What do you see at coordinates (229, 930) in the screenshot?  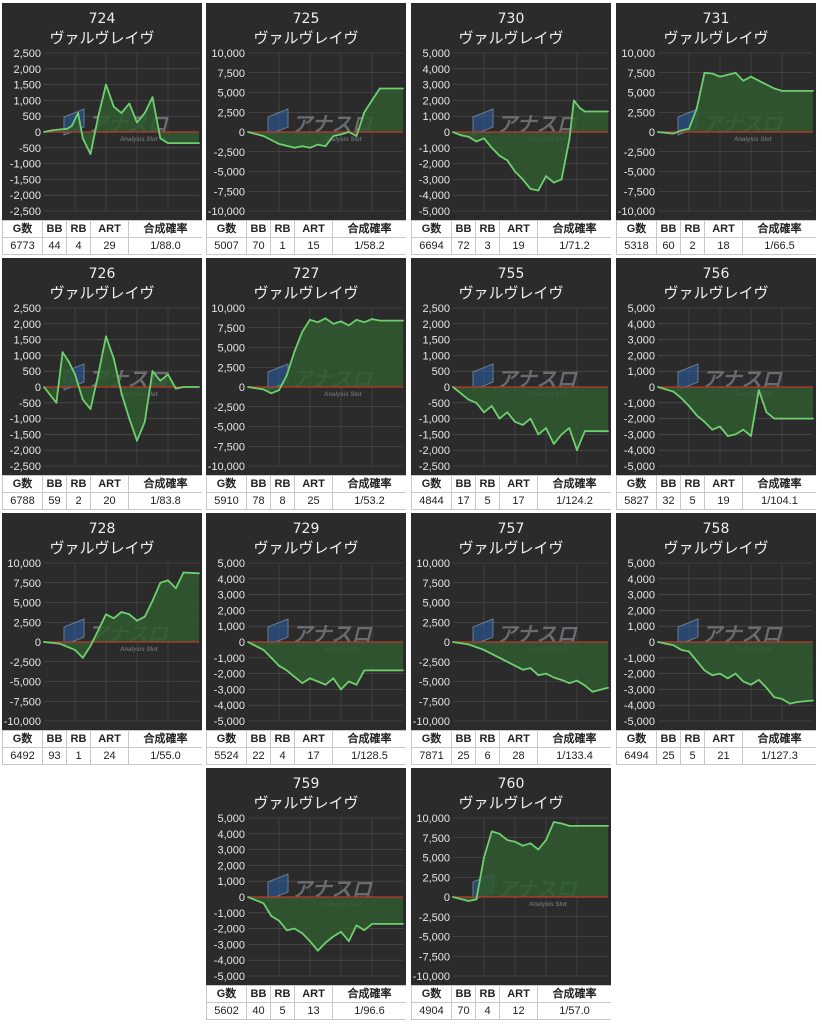 I see `y-tick-label: -2,000` at bounding box center [229, 930].